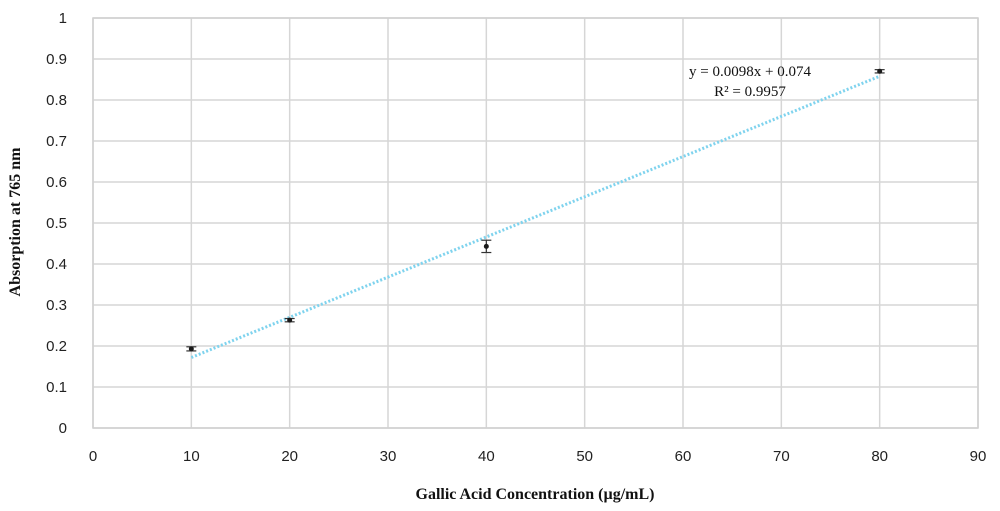 This screenshot has width=1000, height=511. What do you see at coordinates (93, 456) in the screenshot?
I see `x-tick-label: 0` at bounding box center [93, 456].